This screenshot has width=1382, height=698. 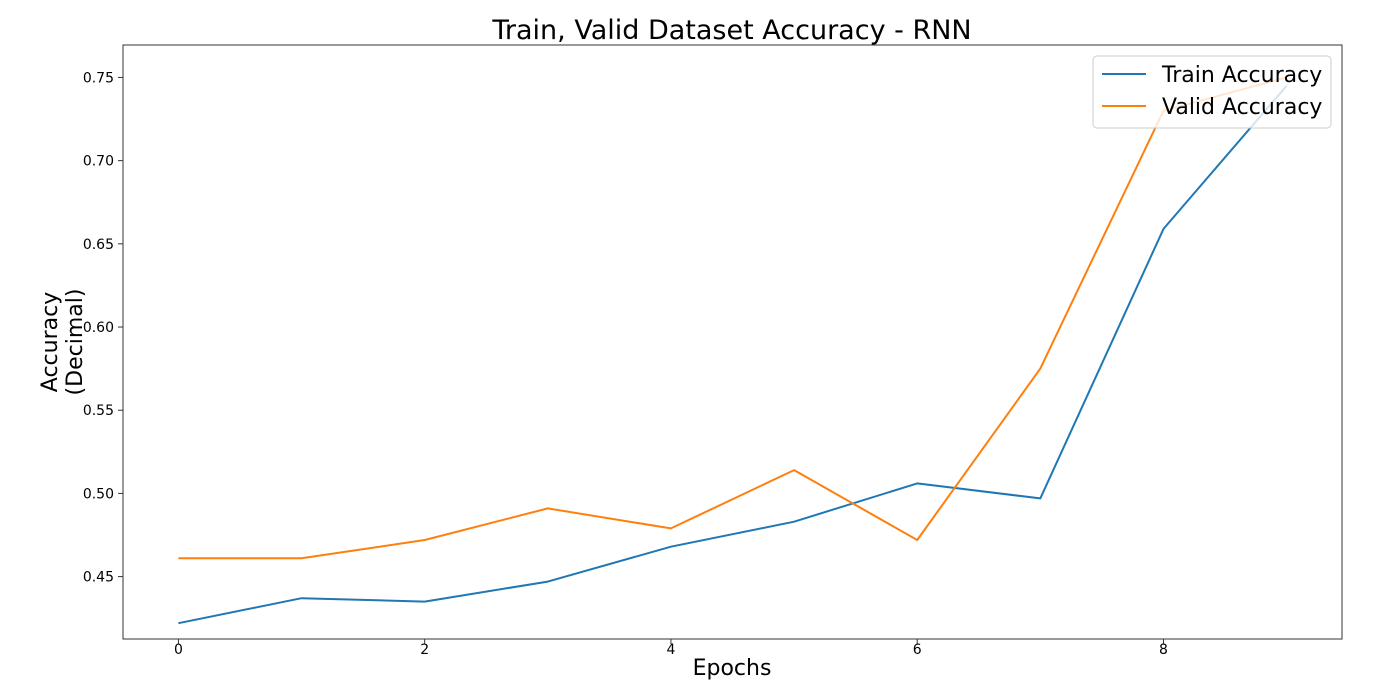 I want to click on x-tick-label: 4, so click(x=670, y=650).